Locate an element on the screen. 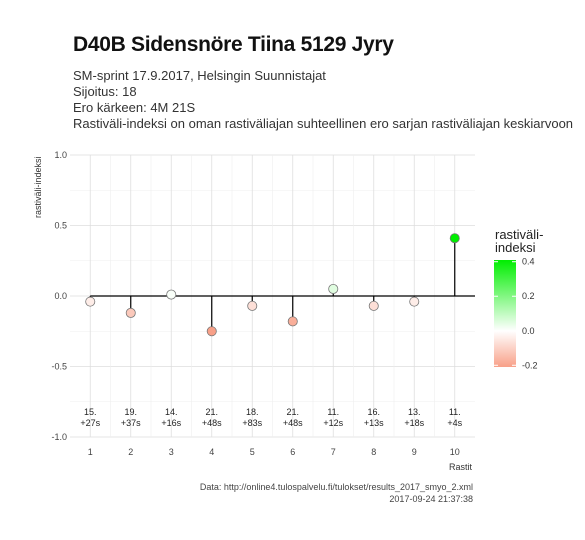 This screenshot has height=540, width=585. legend-tick-label: 0.2 is located at coordinates (528, 296).